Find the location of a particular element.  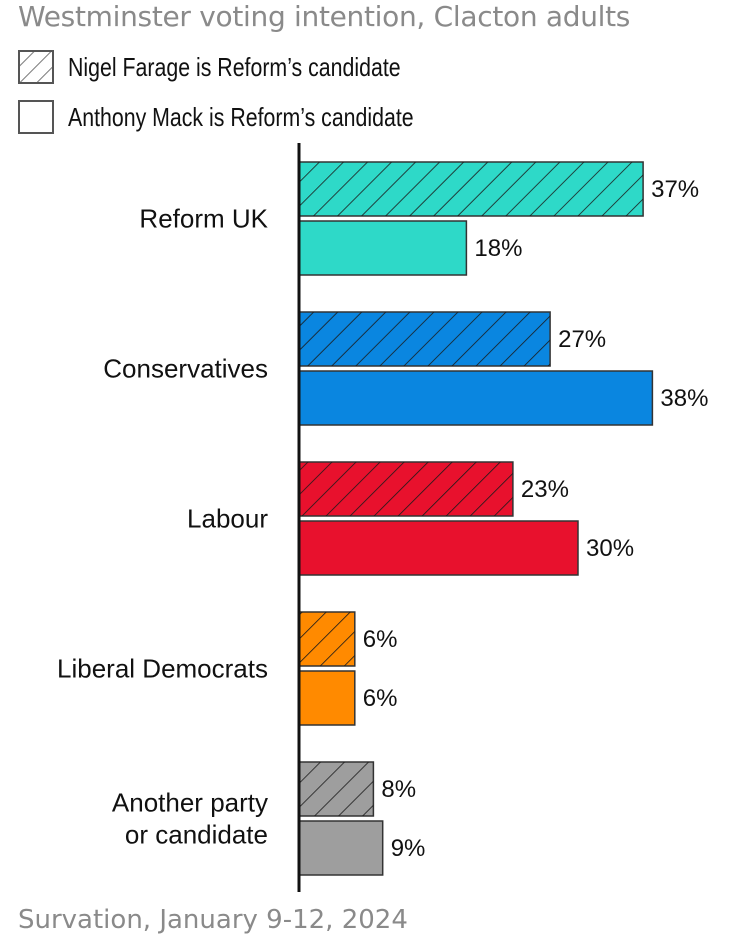

data-label: 38% is located at coordinates (684, 398).